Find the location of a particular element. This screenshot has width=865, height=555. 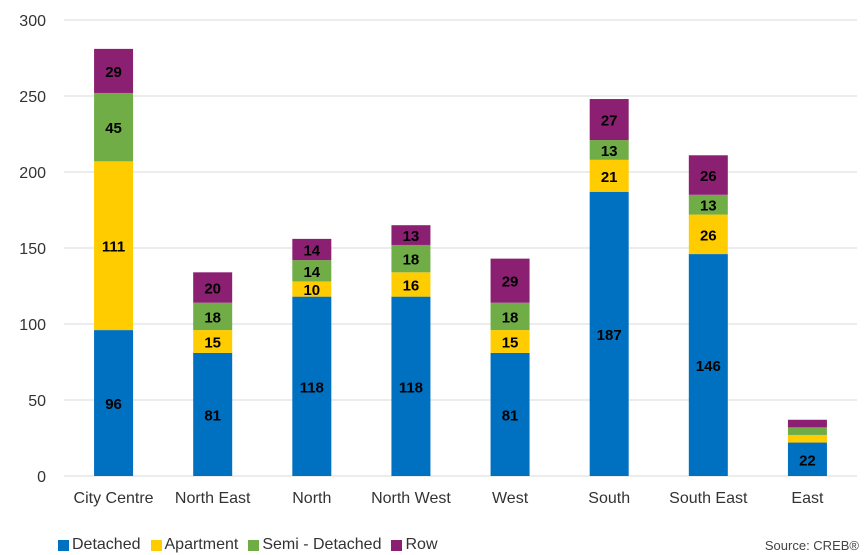

legend-swatch-detached is located at coordinates (63, 545).